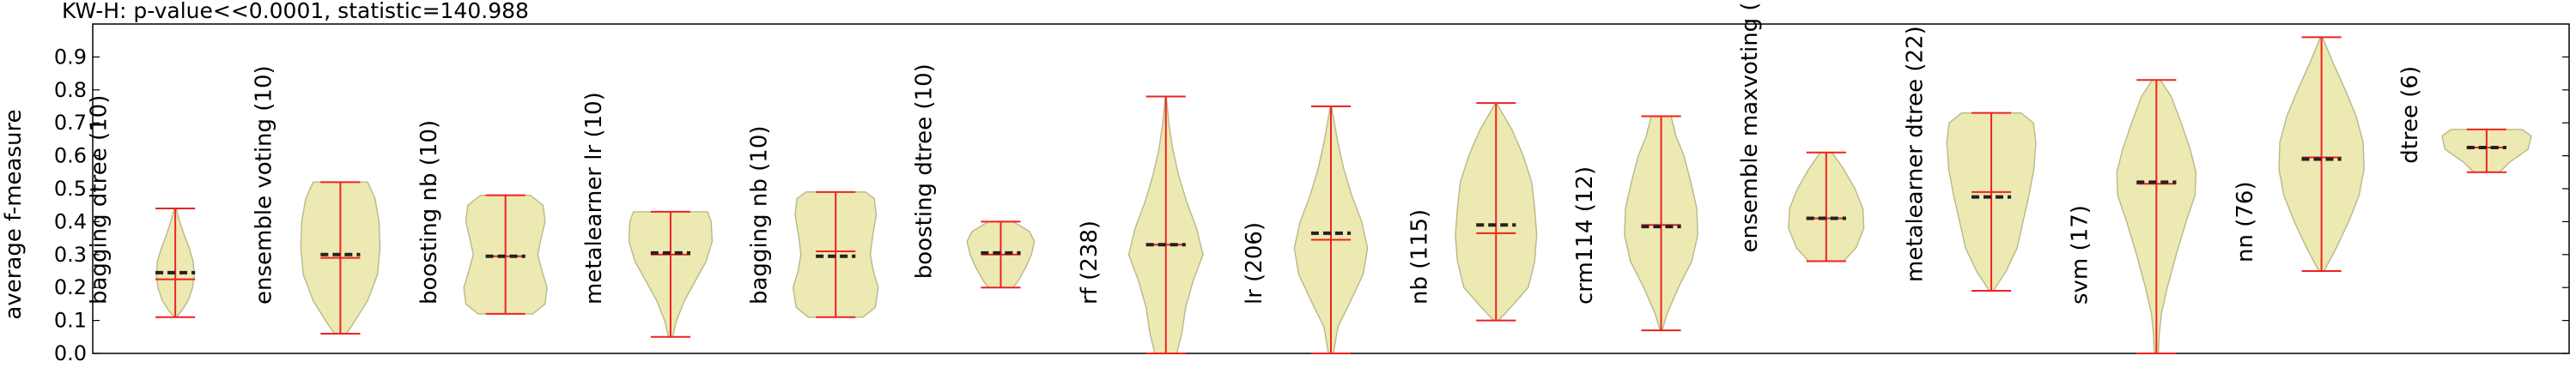  What do you see at coordinates (2080, 255) in the screenshot?
I see `group-label: svm (17)` at bounding box center [2080, 255].